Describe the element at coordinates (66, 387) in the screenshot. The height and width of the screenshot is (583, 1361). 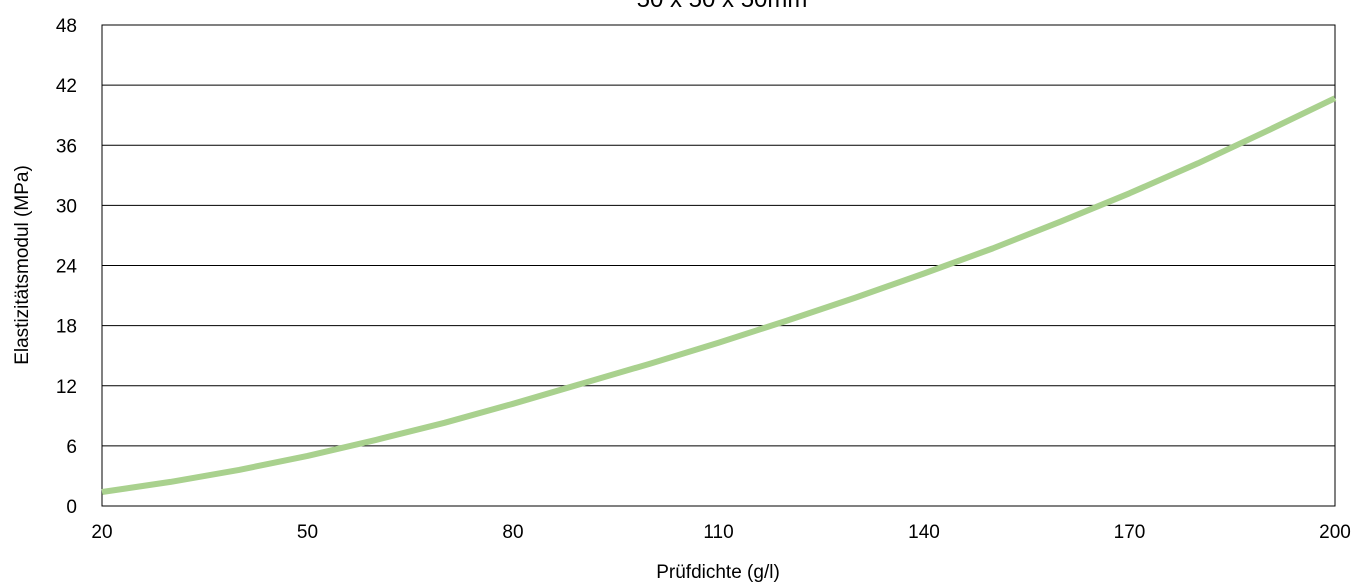
I see `y-tick-label: 12` at that location.